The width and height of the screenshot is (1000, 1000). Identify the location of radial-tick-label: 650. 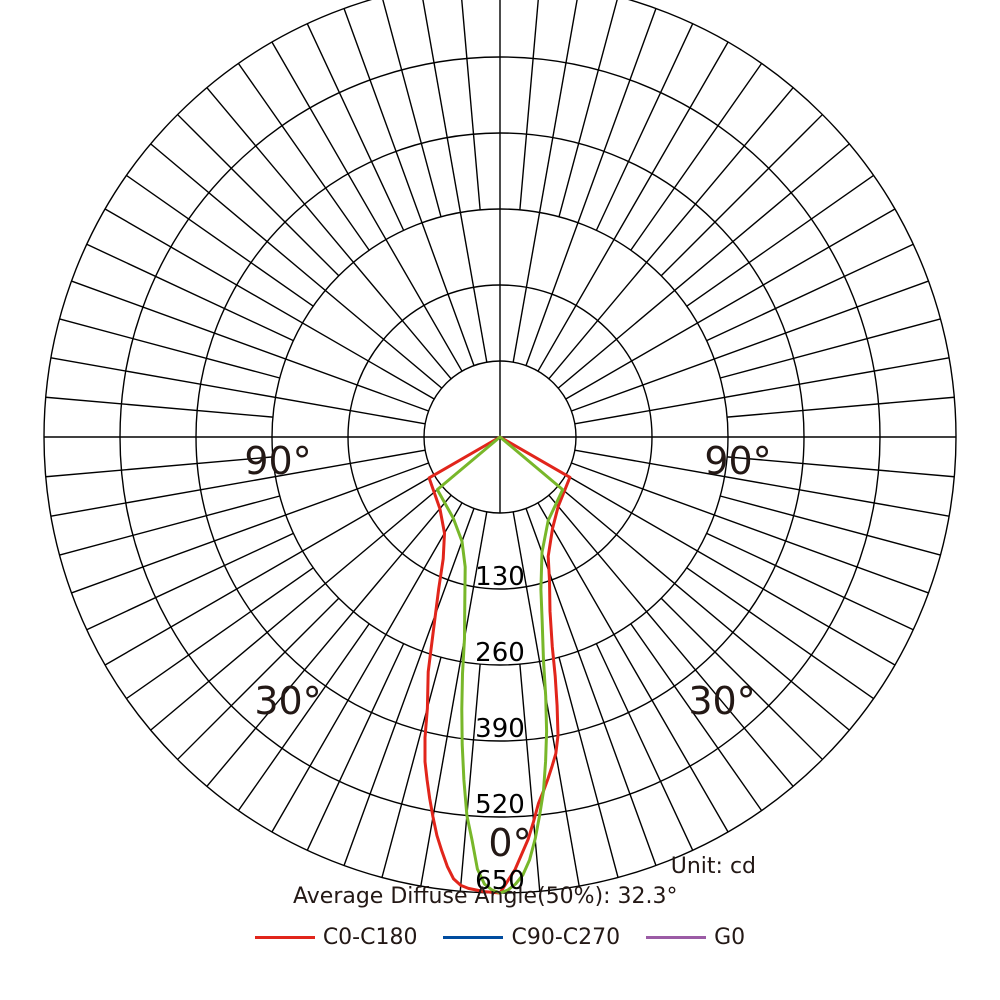
(500, 881).